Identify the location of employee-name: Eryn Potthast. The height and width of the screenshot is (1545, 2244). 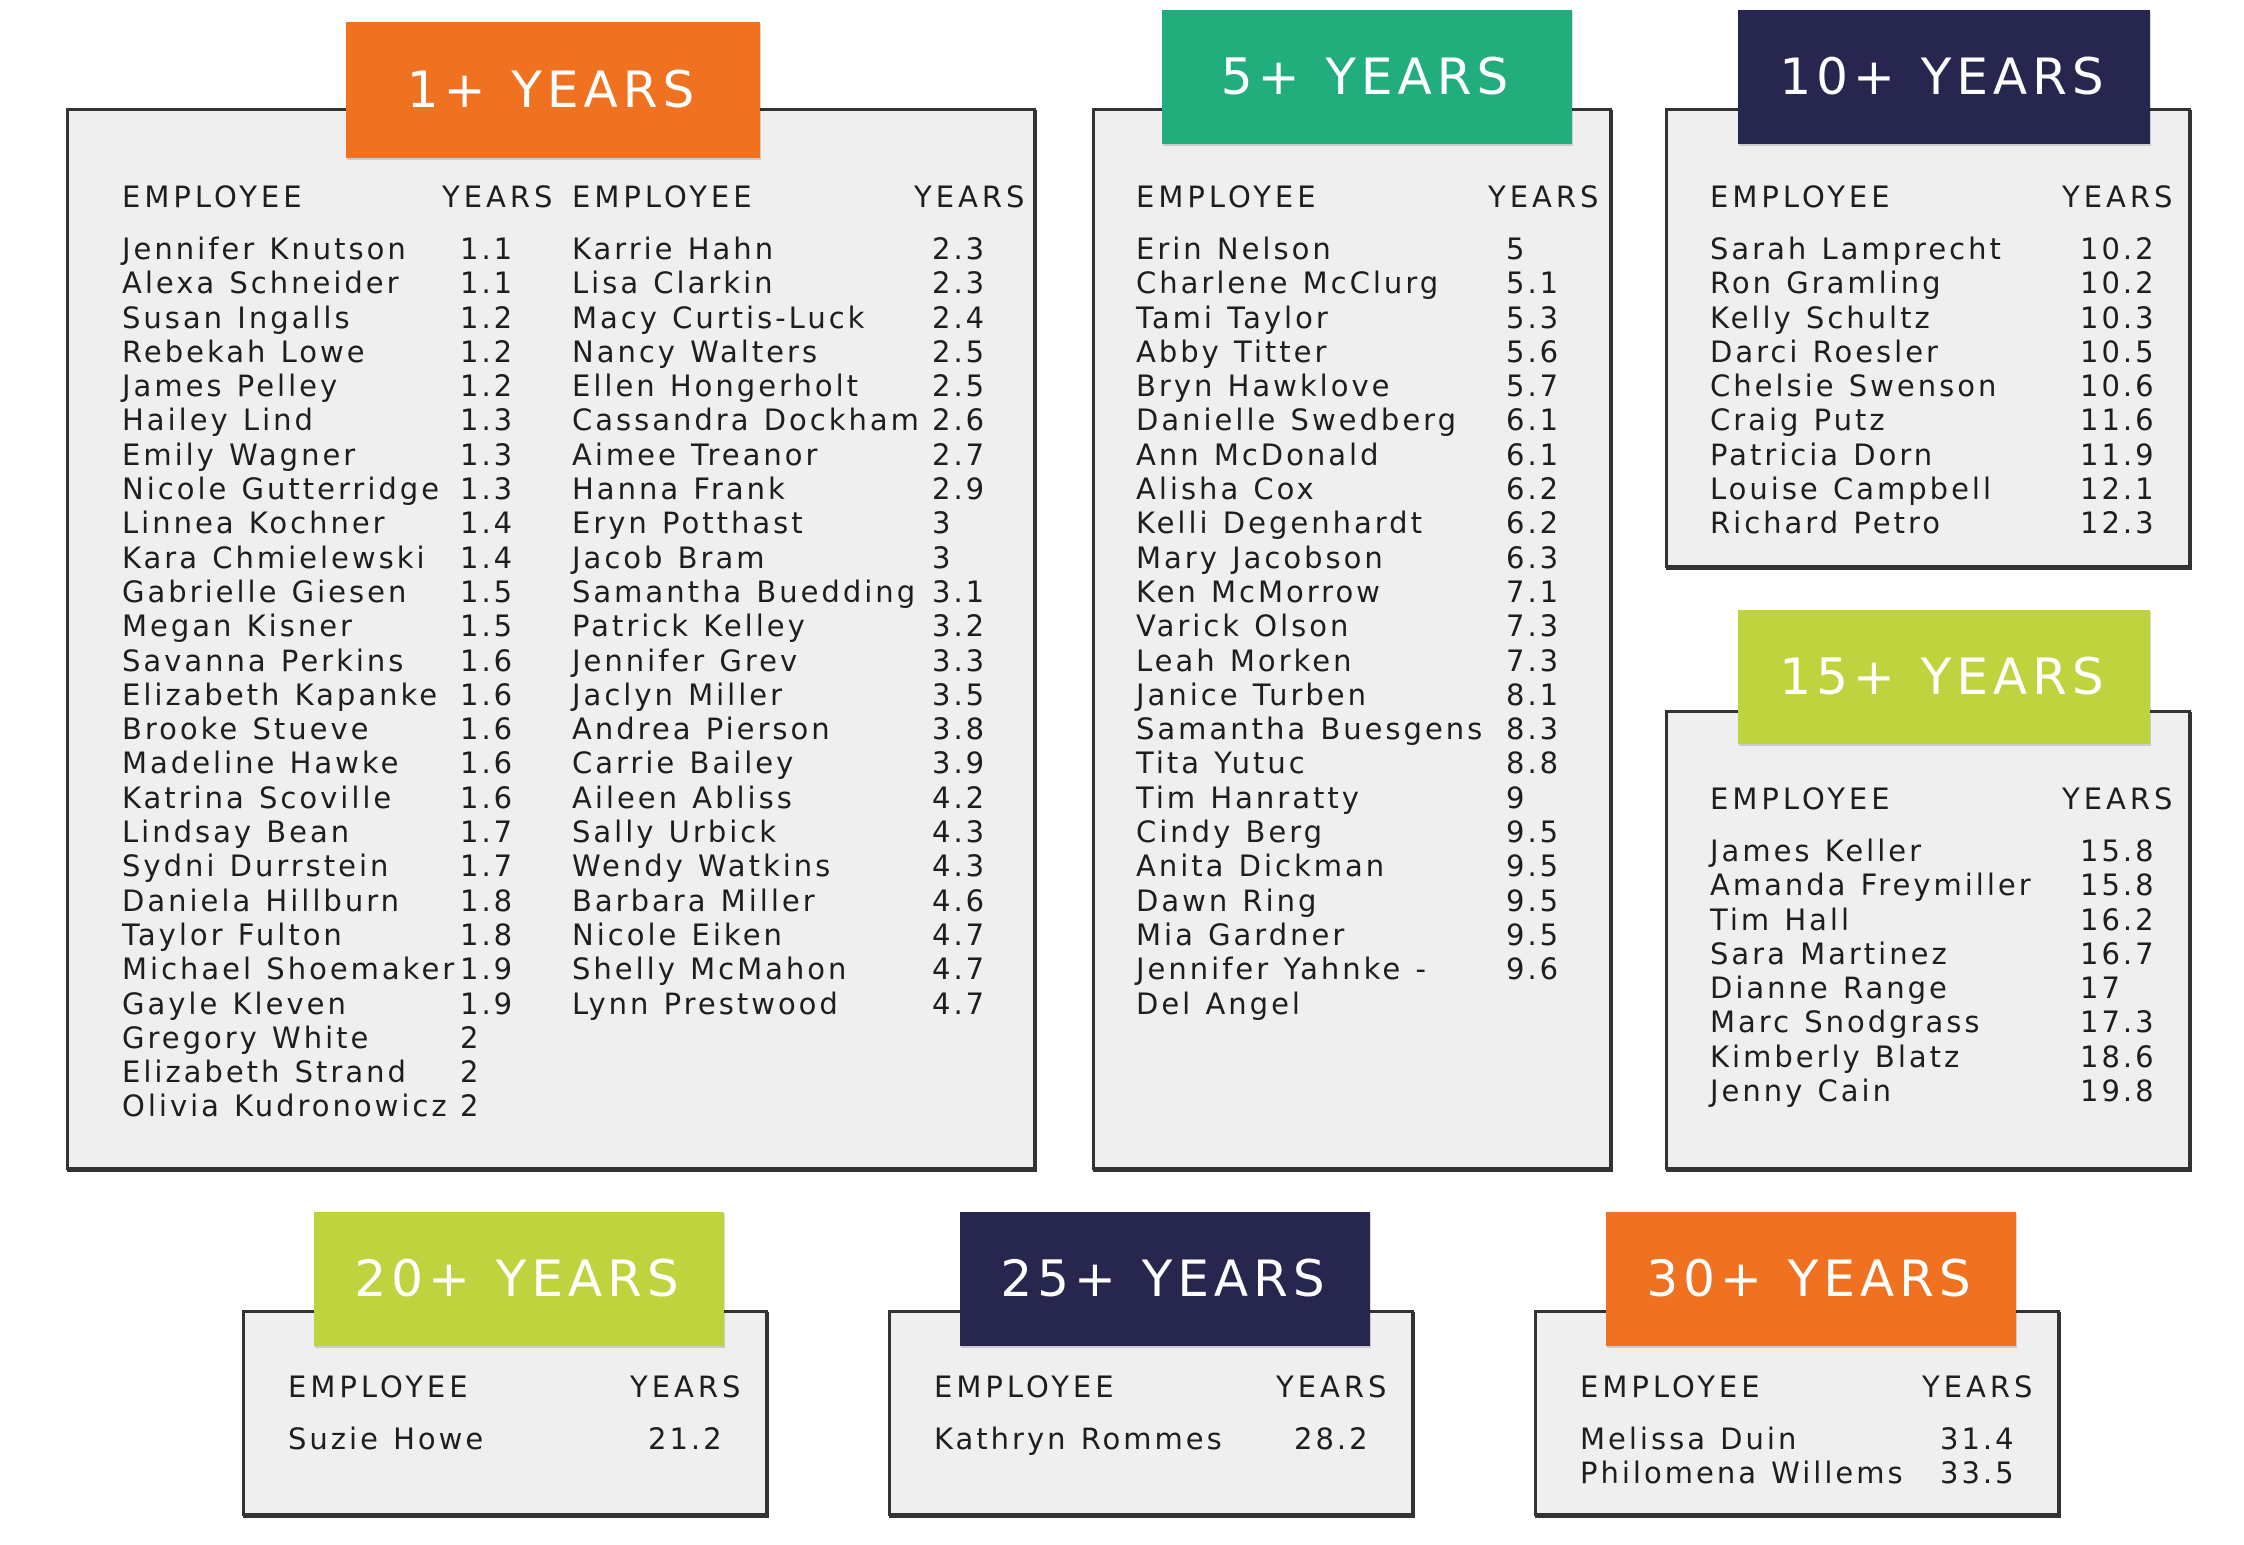
(689, 523).